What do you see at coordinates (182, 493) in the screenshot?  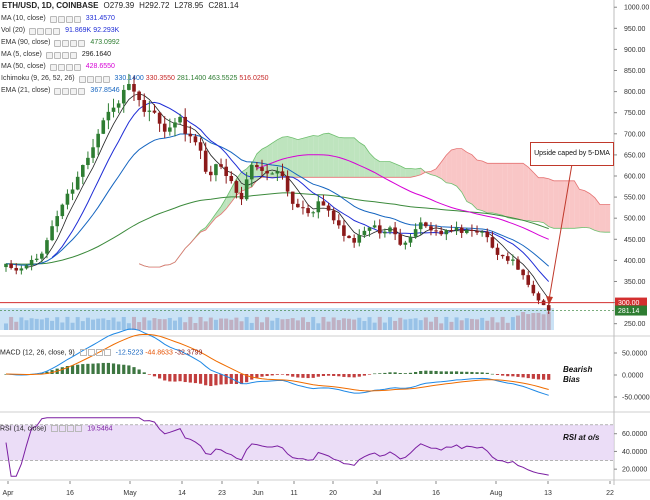 I see `x-tick-label: 14` at bounding box center [182, 493].